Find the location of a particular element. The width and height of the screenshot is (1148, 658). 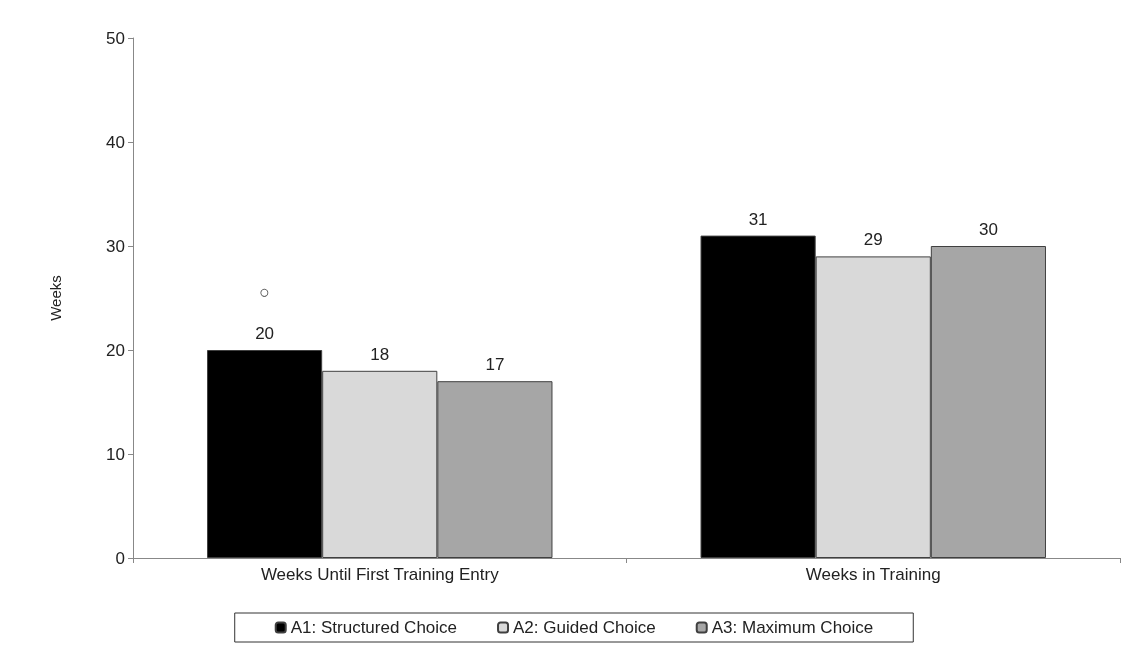

legend-label: A1: Structured Choice is located at coordinates (374, 627).